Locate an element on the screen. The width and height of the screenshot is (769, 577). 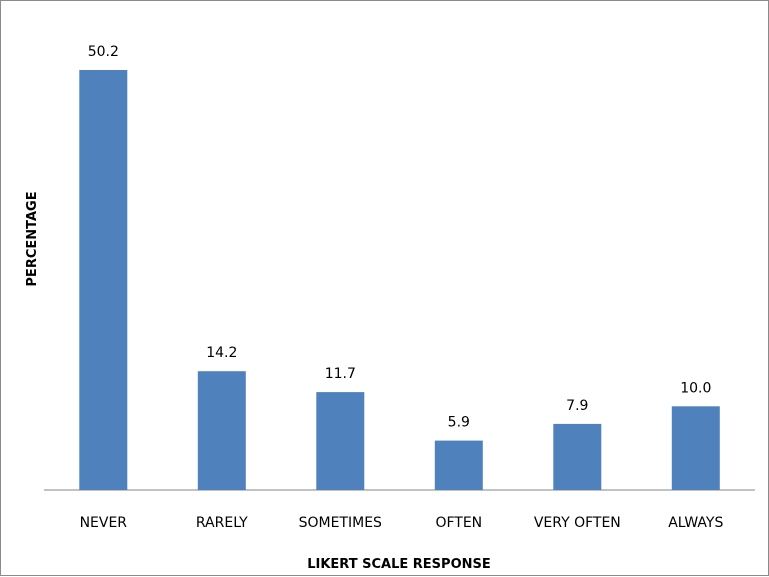
value-label: 50.2 is located at coordinates (103, 52).